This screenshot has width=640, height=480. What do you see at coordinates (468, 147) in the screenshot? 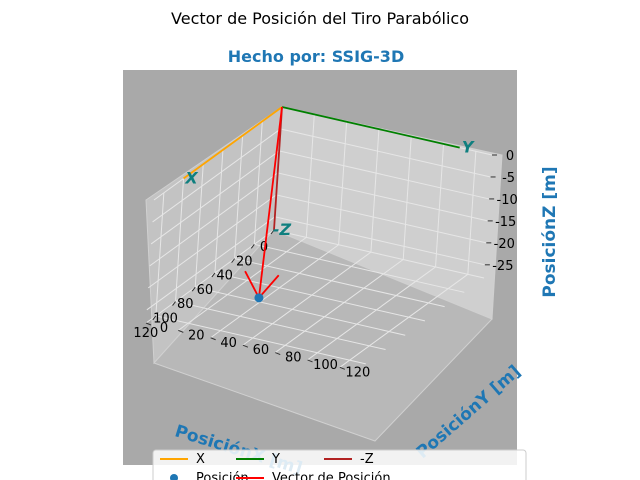
I see `axis-vector-label: Y` at bounding box center [468, 147].